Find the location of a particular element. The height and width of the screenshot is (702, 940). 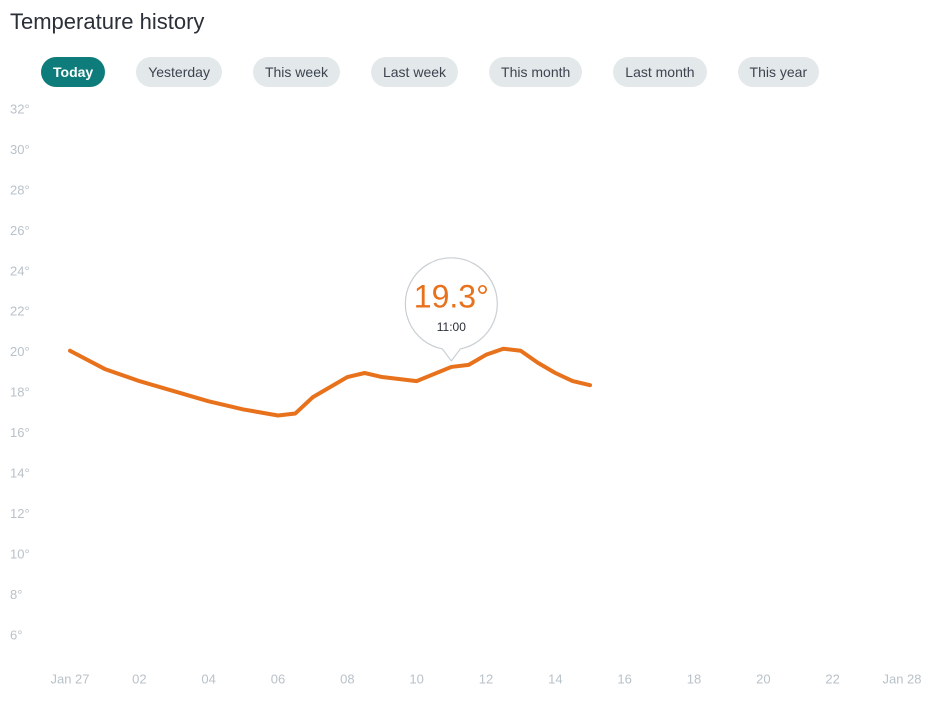

tooltip-time: 11:00 is located at coordinates (451, 327).